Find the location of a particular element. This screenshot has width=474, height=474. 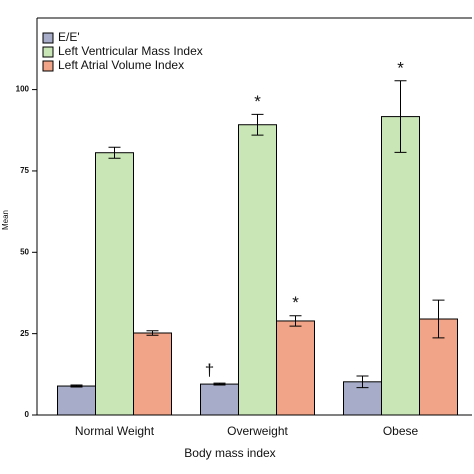

annotation: † is located at coordinates (209, 370).